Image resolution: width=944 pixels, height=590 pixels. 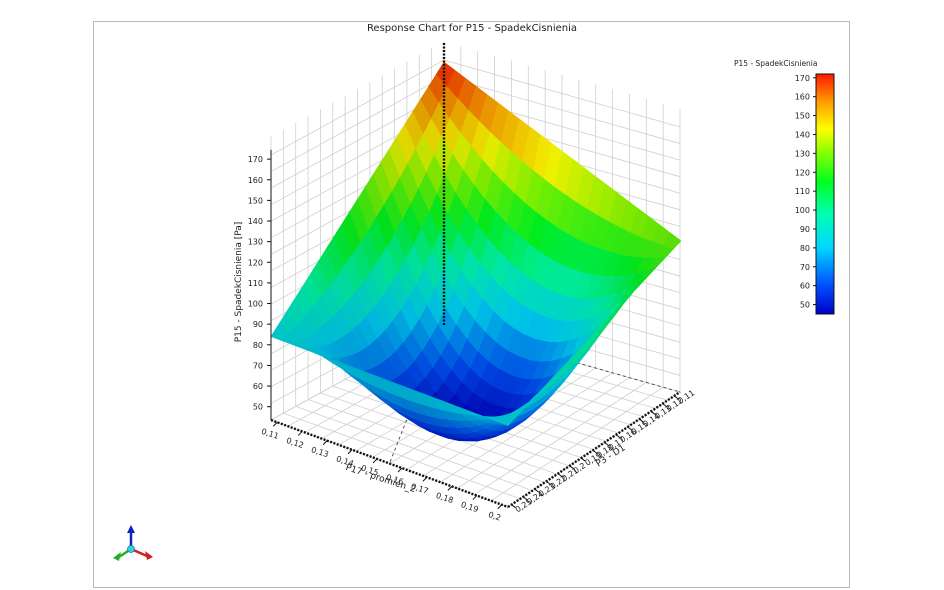 What do you see at coordinates (506, 421) in the screenshot?
I see `surface-patch` at bounding box center [506, 421].